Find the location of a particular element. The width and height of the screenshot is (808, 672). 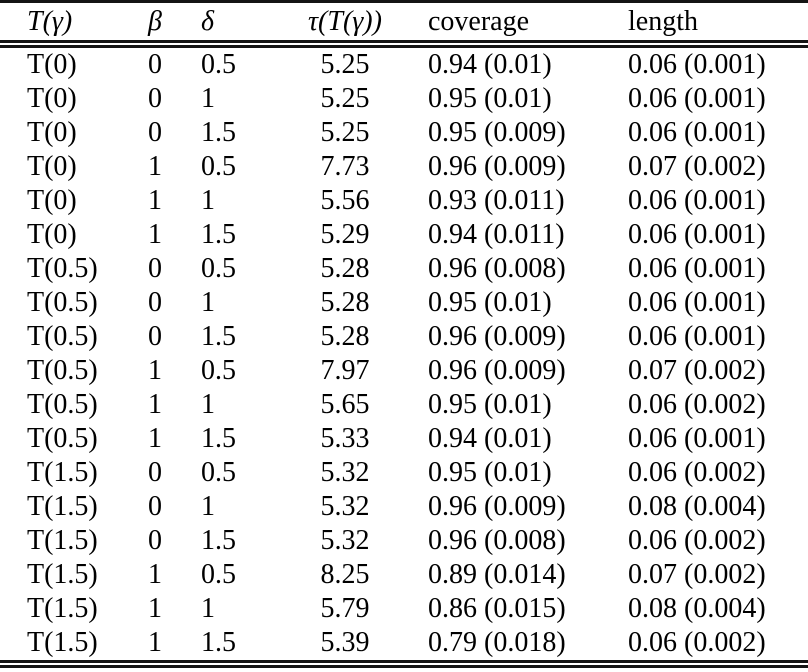

table-header: T(γ) β δ τ(T(γ)) coverage length is located at coordinates (404, 24).